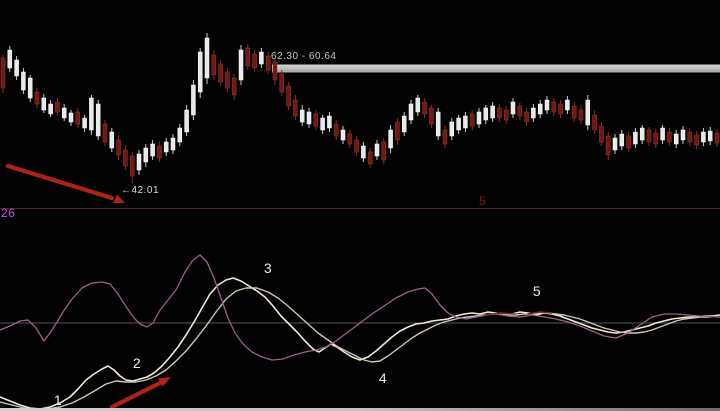 This screenshot has height=411, width=720. I want to click on bottom-strip, so click(360, 409).